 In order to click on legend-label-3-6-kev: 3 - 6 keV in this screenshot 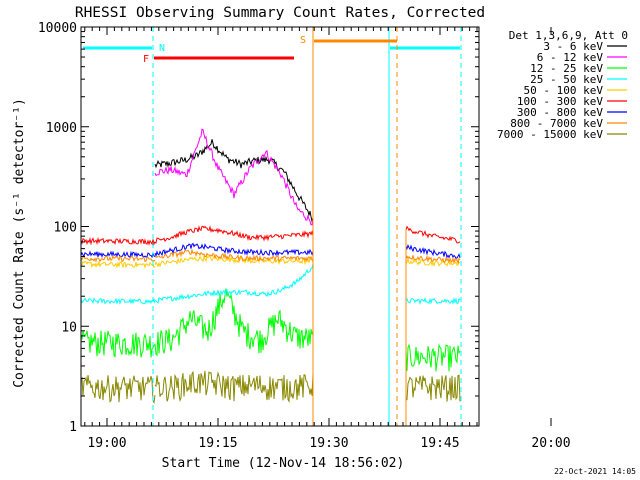, I will do `click(573, 46)`.